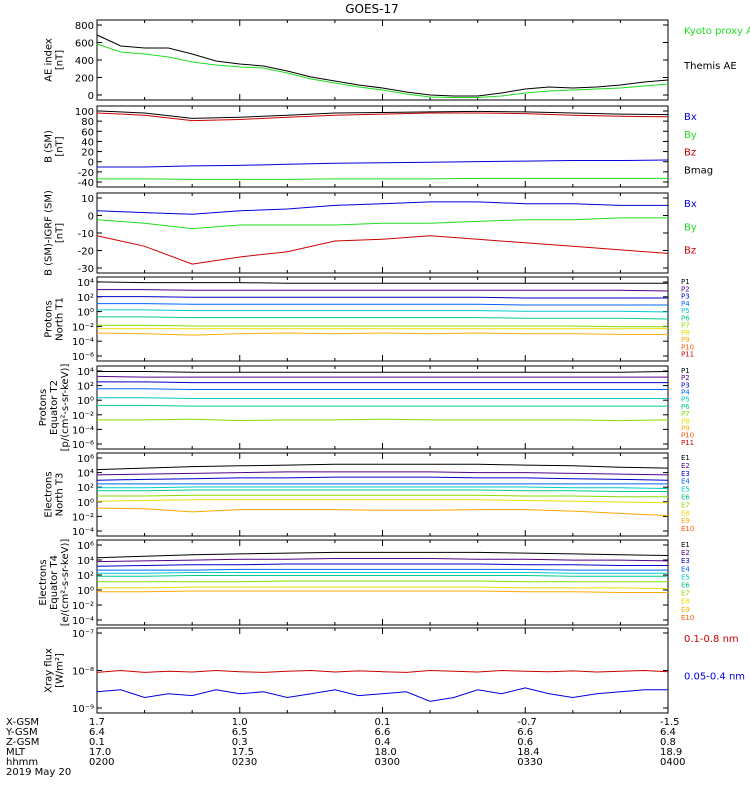 Image resolution: width=750 pixels, height=800 pixels. I want to click on plot-title: GOES-17, so click(372, 9).